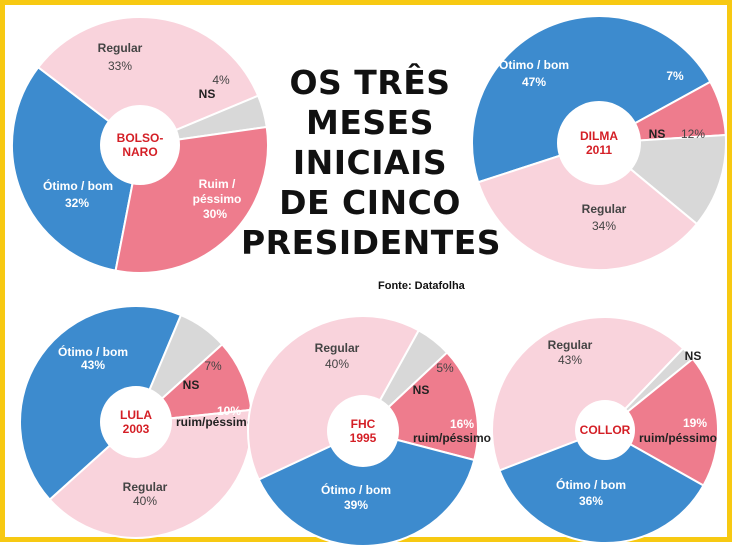  I want to click on value-label-regular: 33%, so click(120, 66).